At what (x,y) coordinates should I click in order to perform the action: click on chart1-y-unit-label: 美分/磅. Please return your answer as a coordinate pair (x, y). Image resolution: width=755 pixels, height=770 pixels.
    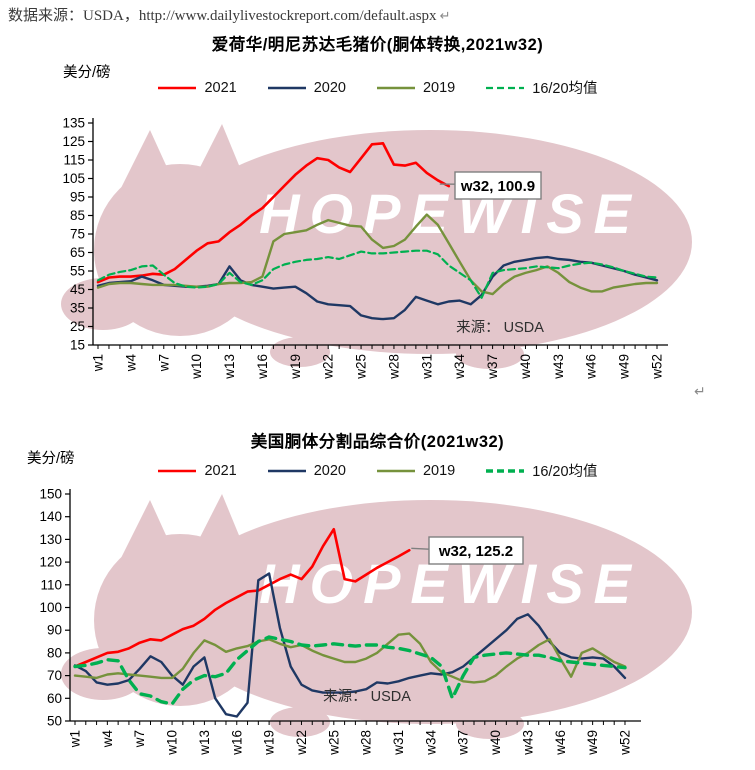
    Looking at the image, I should click on (87, 73).